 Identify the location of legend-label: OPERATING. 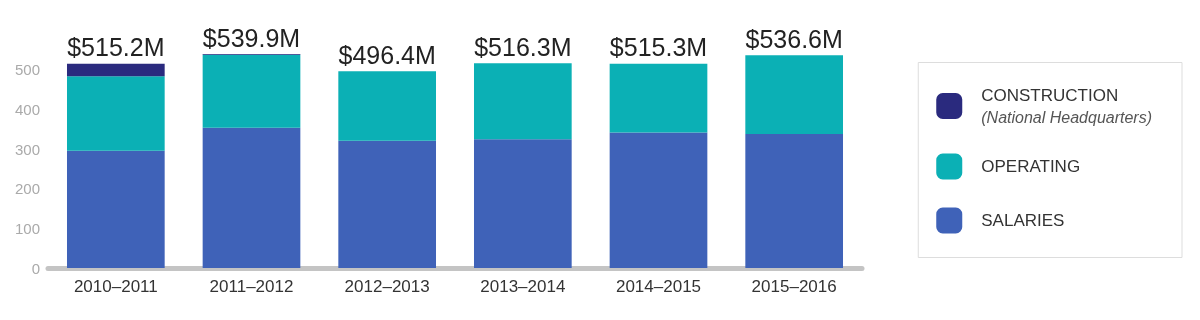
(1031, 166).